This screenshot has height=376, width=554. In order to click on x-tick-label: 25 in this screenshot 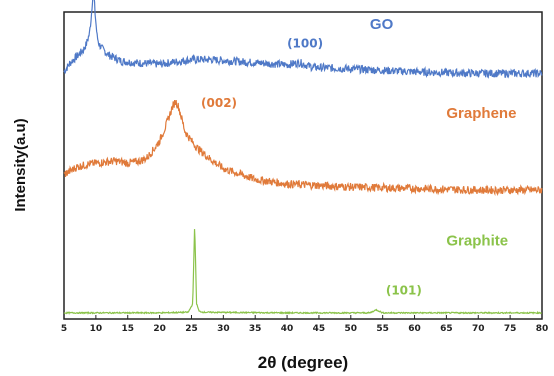, I will do `click(191, 329)`.